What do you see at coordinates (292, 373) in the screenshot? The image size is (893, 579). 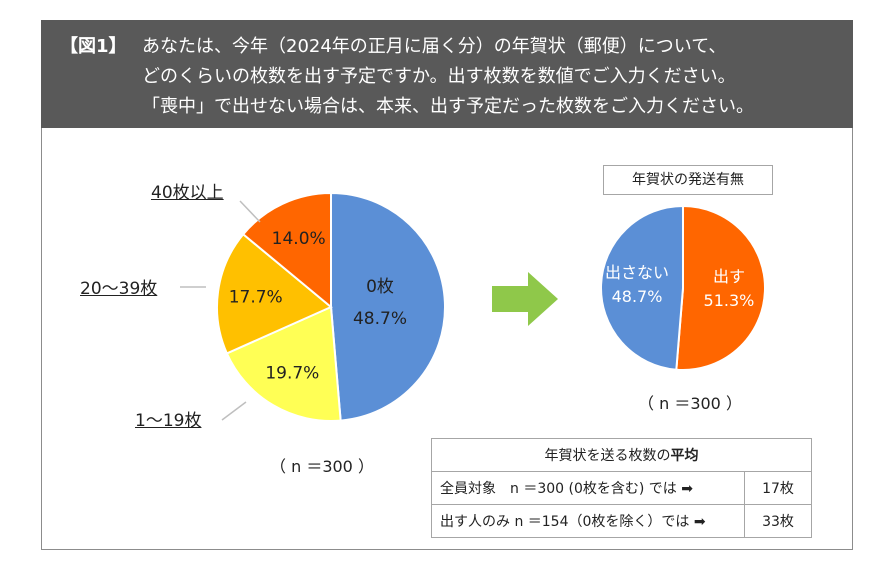 I see `slice-value-label: 19.7%` at bounding box center [292, 373].